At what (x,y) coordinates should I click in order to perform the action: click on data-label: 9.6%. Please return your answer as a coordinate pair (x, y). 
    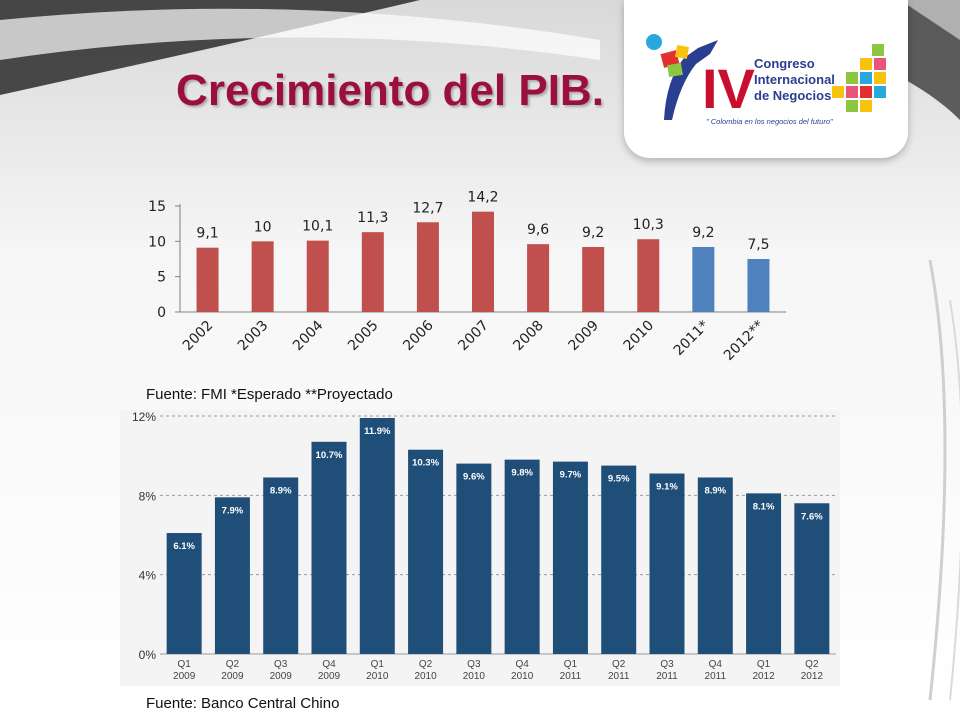
    Looking at the image, I should click on (474, 477).